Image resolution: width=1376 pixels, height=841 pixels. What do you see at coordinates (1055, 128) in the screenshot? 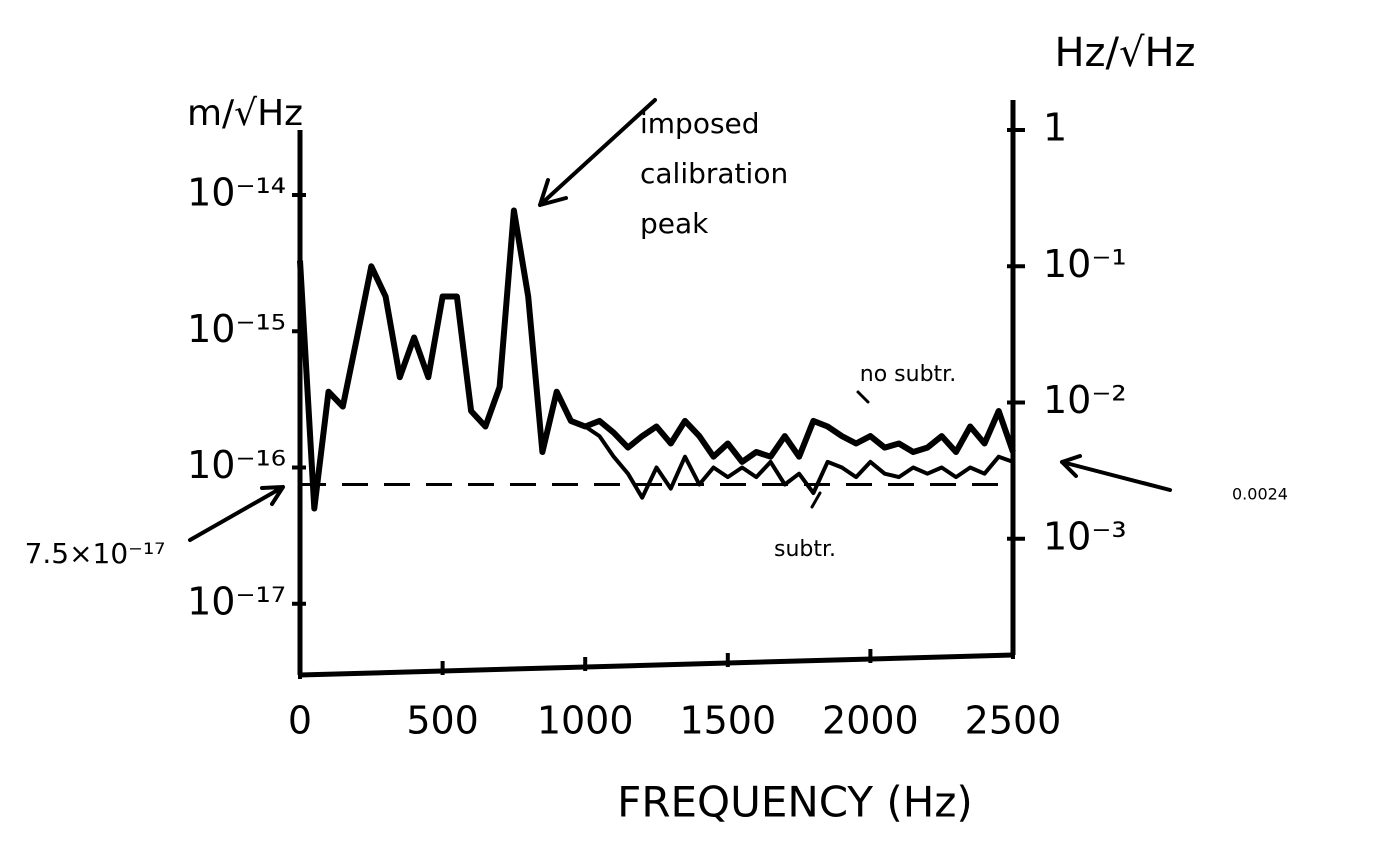
I see `y2-tick-label: 1` at bounding box center [1055, 128].